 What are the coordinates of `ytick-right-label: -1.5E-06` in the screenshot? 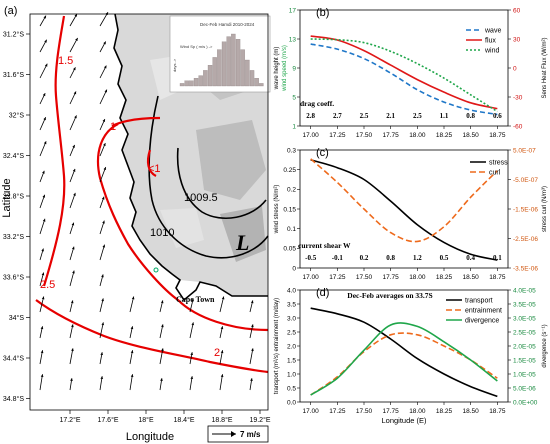 It's located at (525, 209).